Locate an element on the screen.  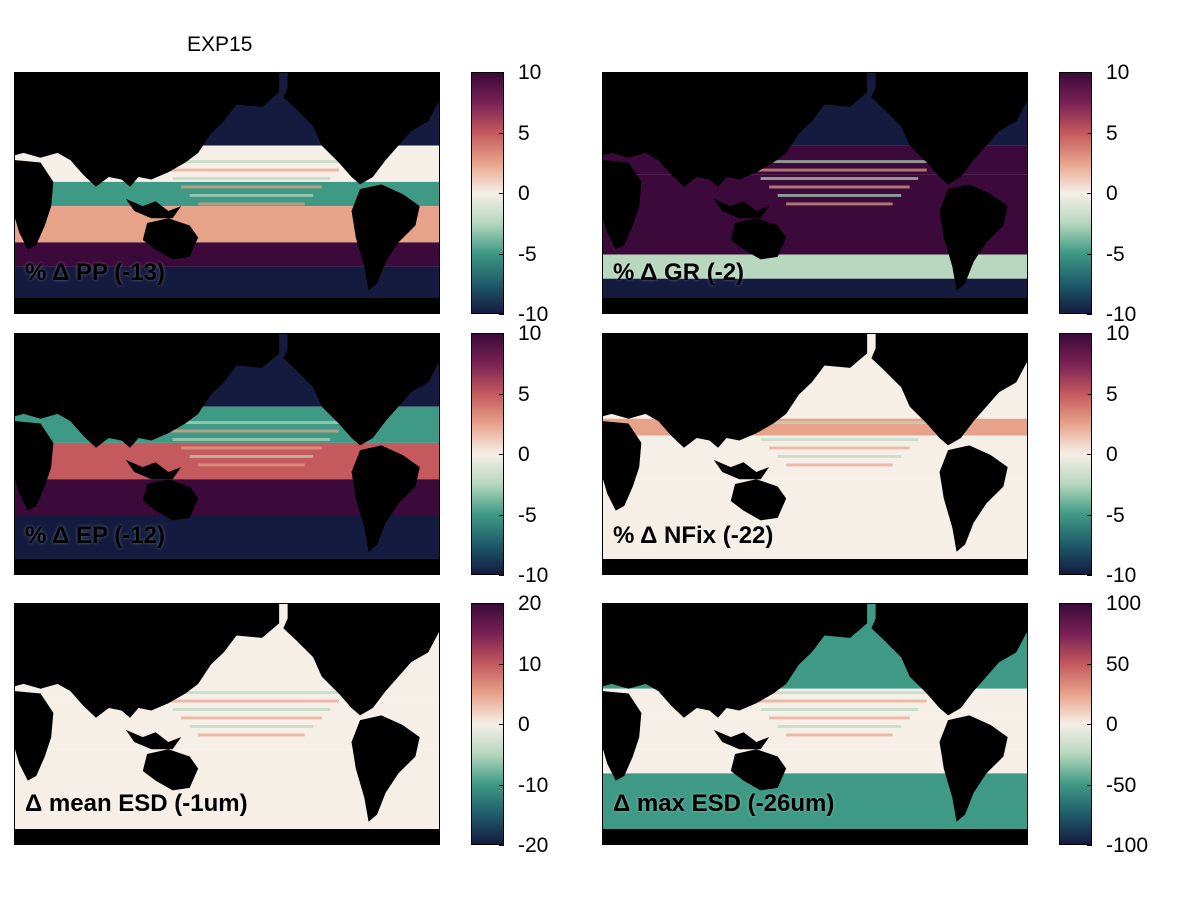
panel-label: % Δ PP (-13) is located at coordinates (95, 272).